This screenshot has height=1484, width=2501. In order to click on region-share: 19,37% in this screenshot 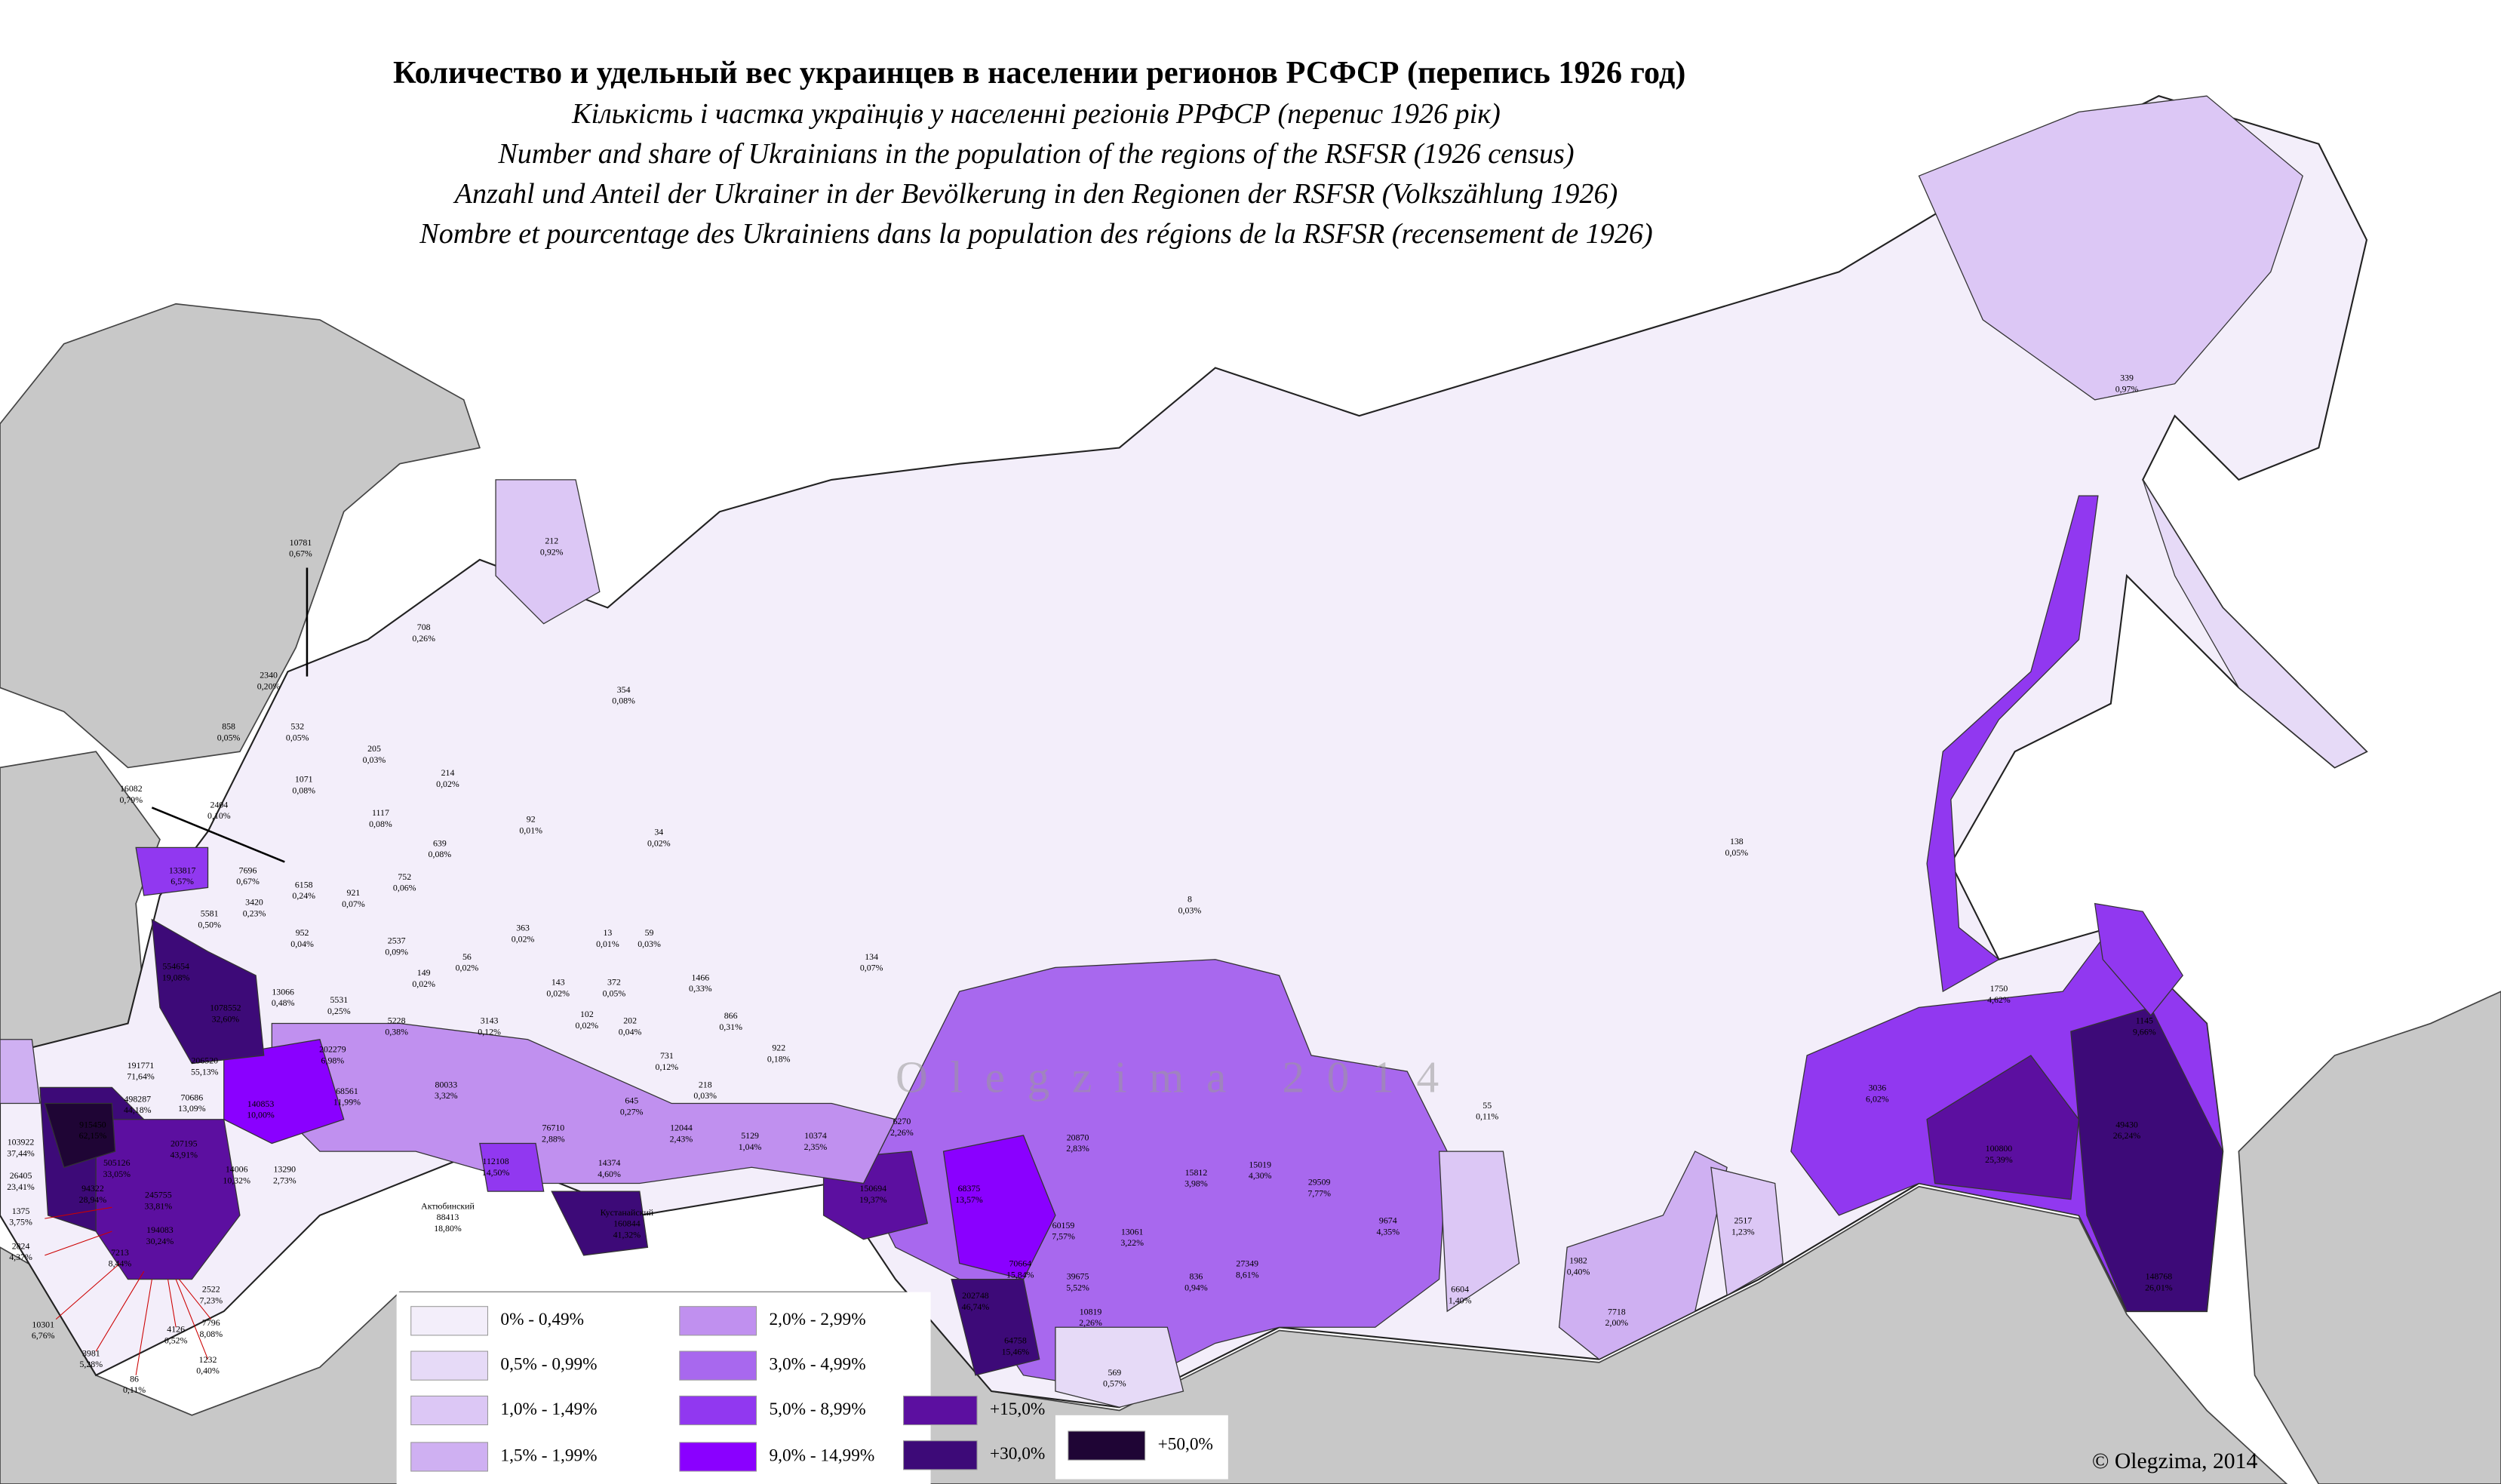, I will do `click(873, 1199)`.